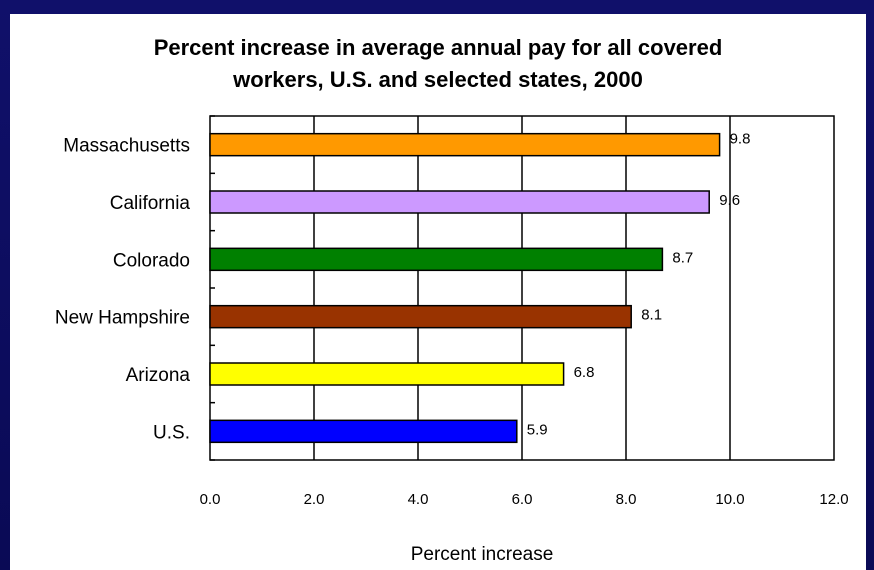  What do you see at coordinates (651, 315) in the screenshot?
I see `data-label: 8.1` at bounding box center [651, 315].